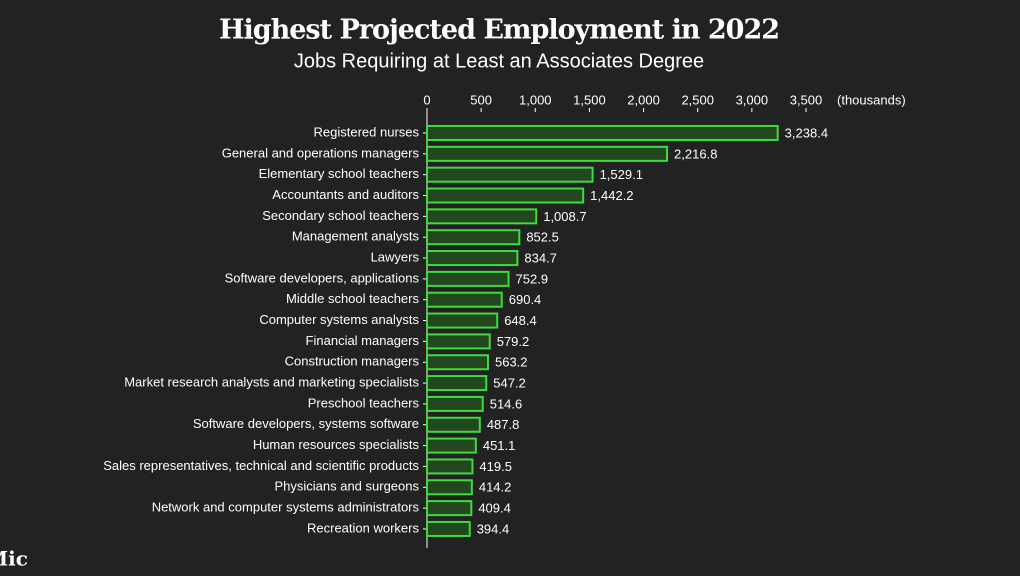  I want to click on y-tick-label: General and operations managers, so click(321, 152).